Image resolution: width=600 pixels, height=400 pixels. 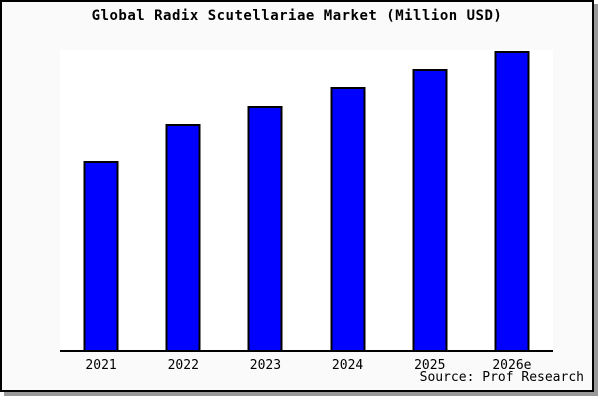 What do you see at coordinates (183, 365) in the screenshot?
I see `x-tick-label-2022: 2022` at bounding box center [183, 365].